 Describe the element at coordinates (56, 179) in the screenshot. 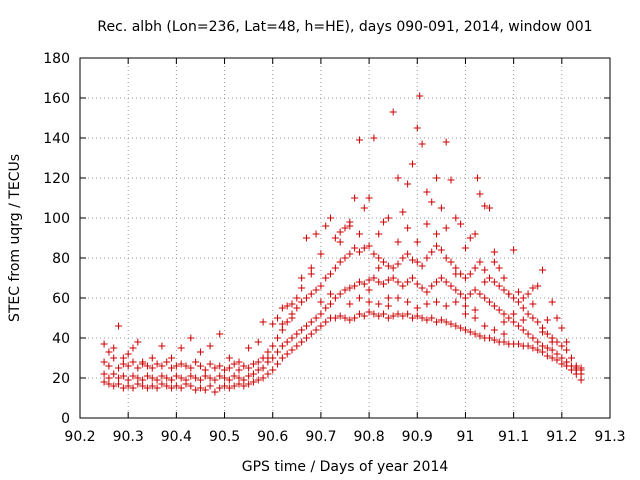

I see `y-tick-label: 120` at that location.